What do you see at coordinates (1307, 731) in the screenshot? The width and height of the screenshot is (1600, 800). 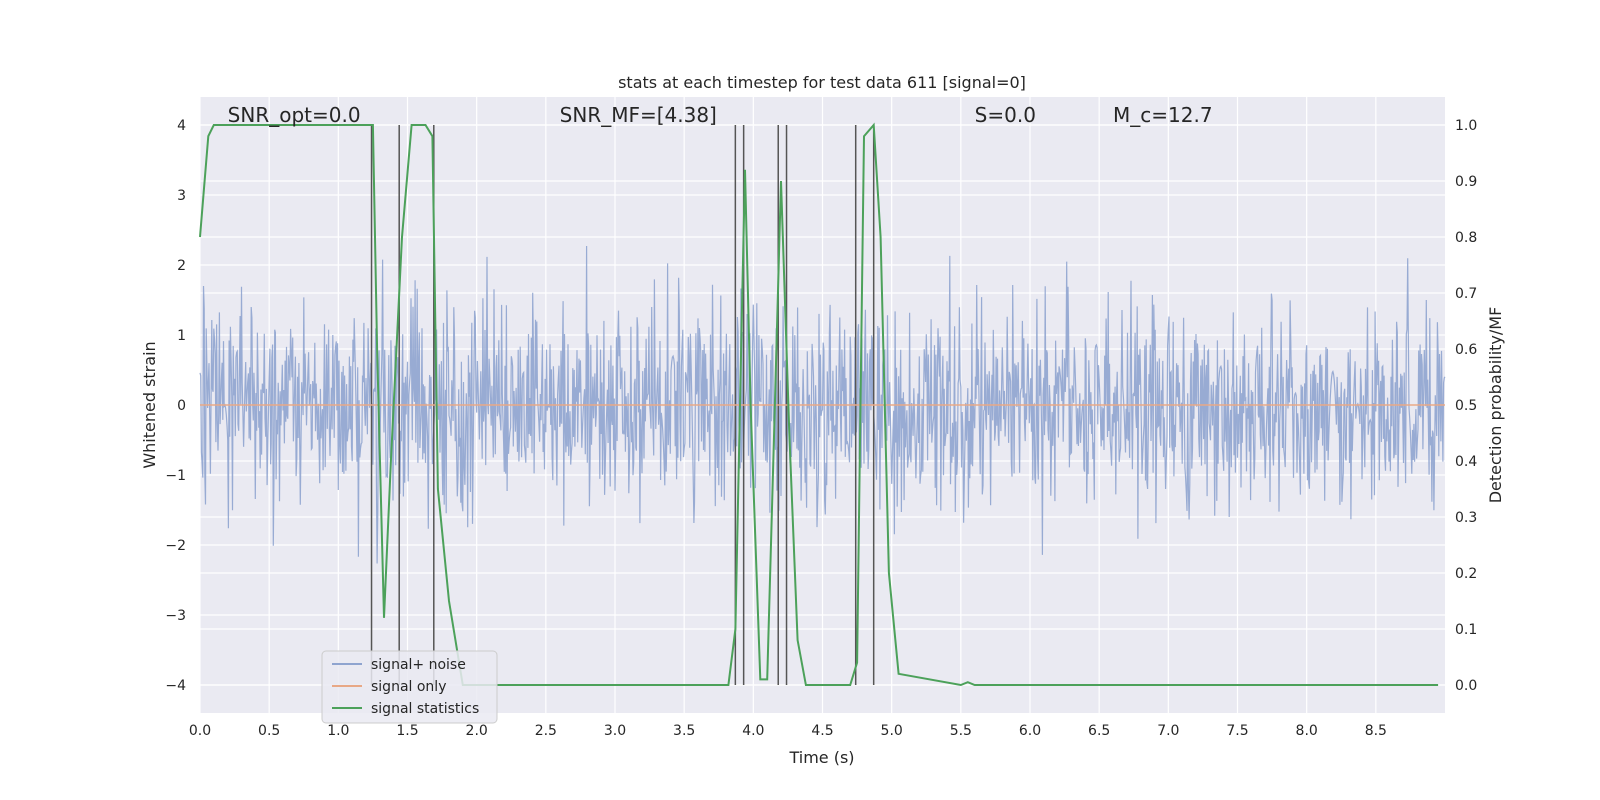 I see `x-tick-label: 8.0` at bounding box center [1307, 731].